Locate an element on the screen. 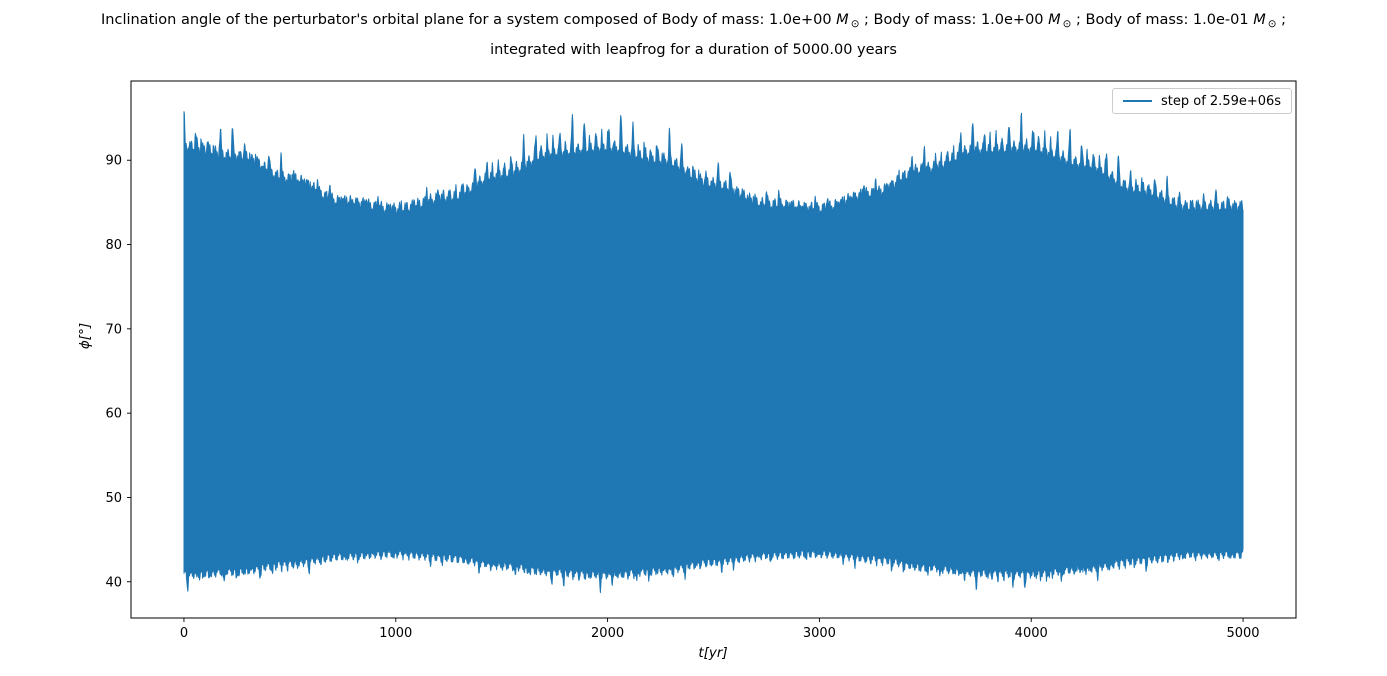  y-axis-label: ϕ[°] is located at coordinates (85, 336).